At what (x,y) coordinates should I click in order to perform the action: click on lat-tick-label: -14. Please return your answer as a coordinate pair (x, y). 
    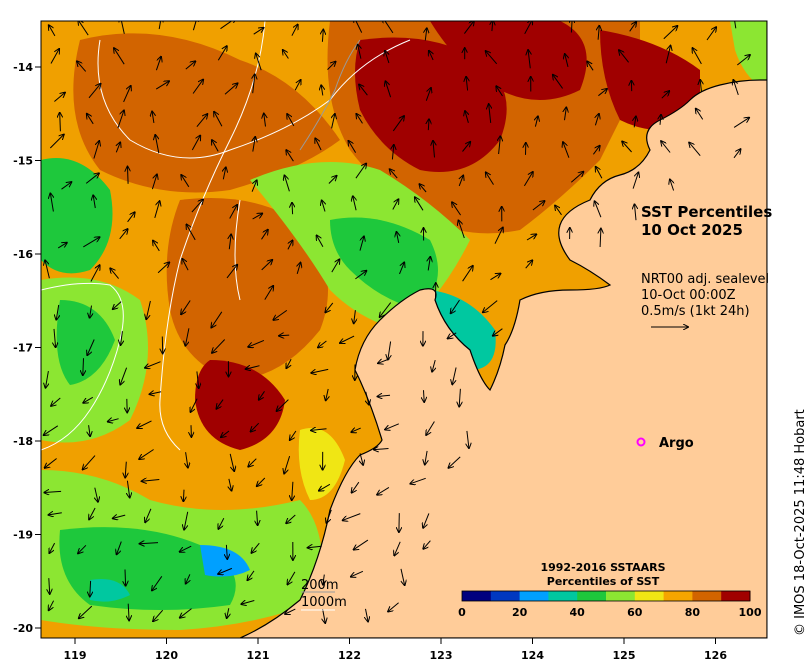
    Looking at the image, I should click on (23, 67).